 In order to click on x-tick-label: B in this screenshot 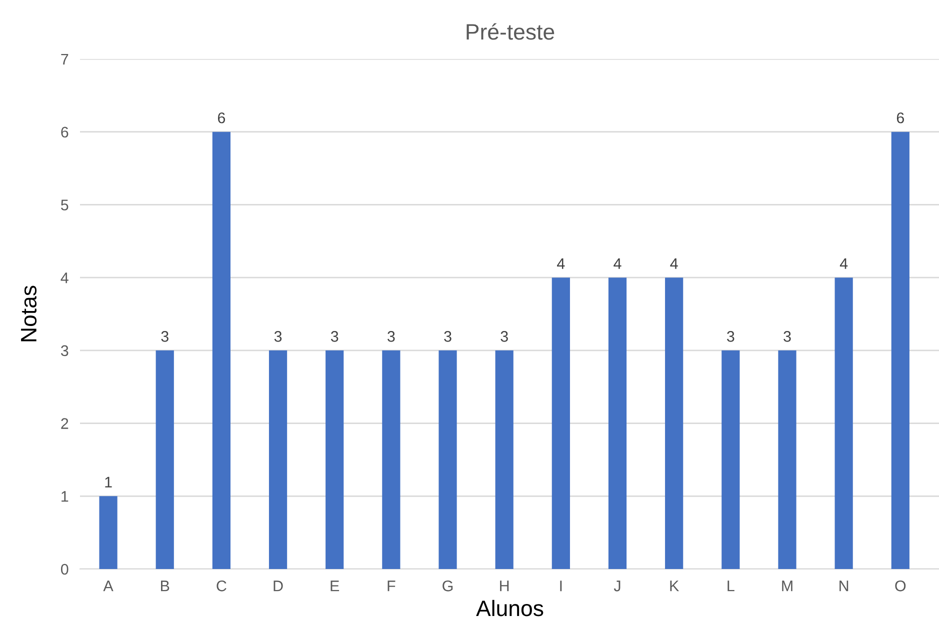, I will do `click(165, 586)`.